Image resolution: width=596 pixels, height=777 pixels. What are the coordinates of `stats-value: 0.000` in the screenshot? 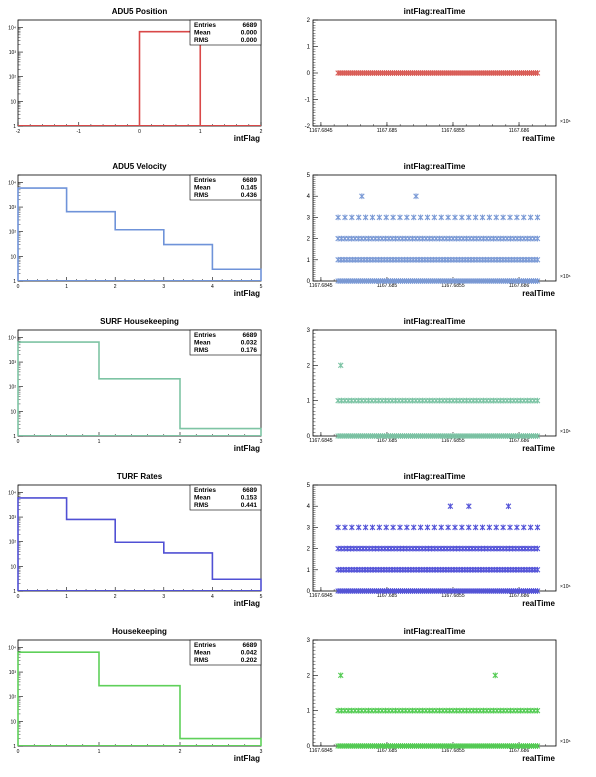 It's located at (249, 33).